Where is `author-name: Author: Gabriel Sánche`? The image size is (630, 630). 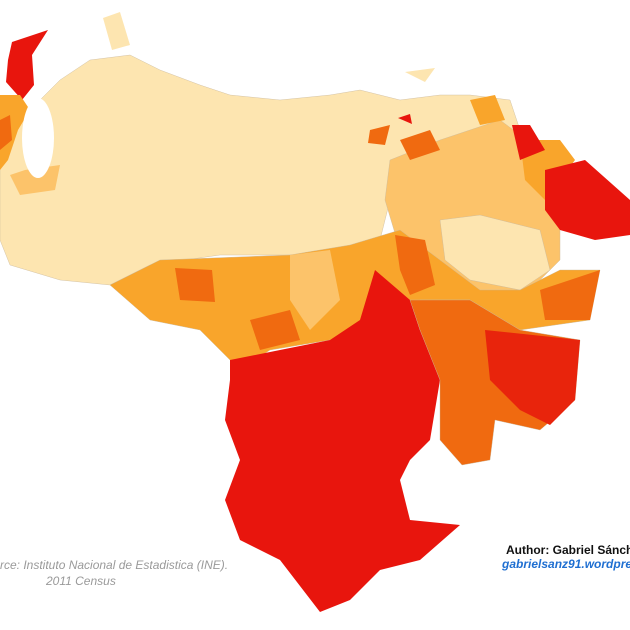
author-name: Author: Gabriel Sánche is located at coordinates (568, 550).